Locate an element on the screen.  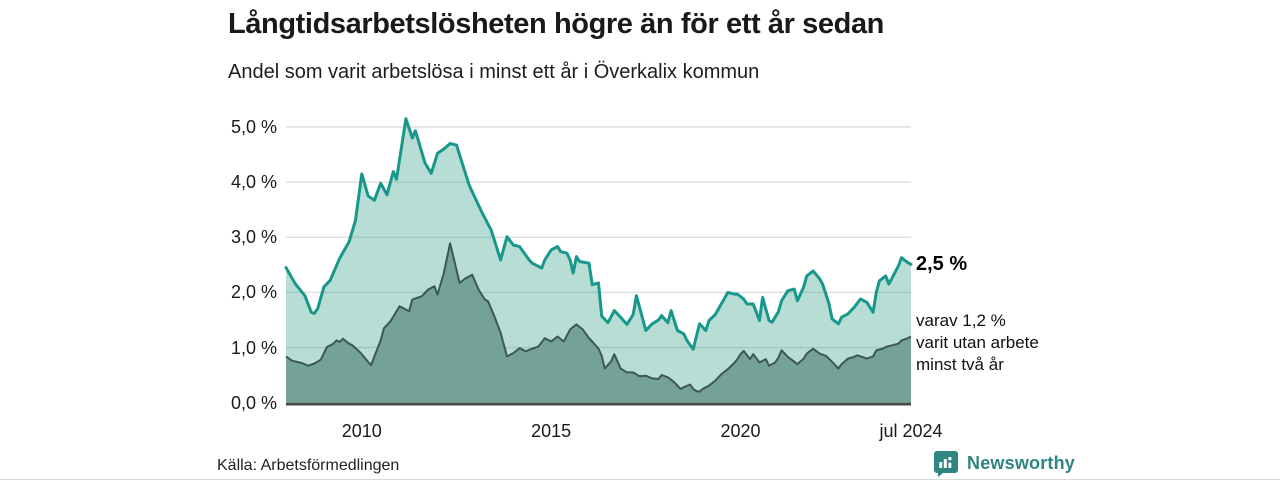
newsworthy-logo-icon is located at coordinates (946, 464).